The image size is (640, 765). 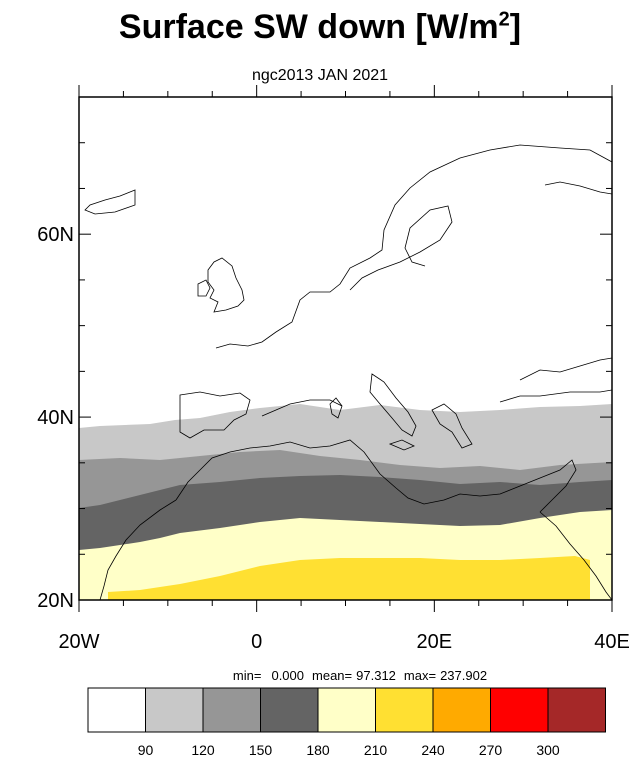 I want to click on colorbar: 90 120 150 180 210 240 270 300, so click(x=346, y=722).